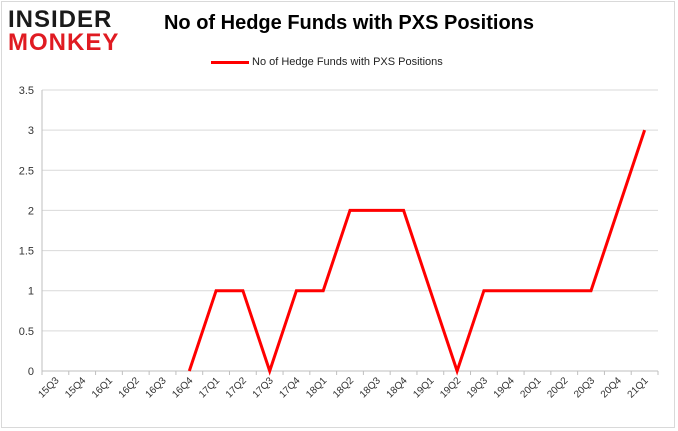 The image size is (678, 431). Describe the element at coordinates (584, 387) in the screenshot. I see `x-tick-label: 20Q3` at that location.